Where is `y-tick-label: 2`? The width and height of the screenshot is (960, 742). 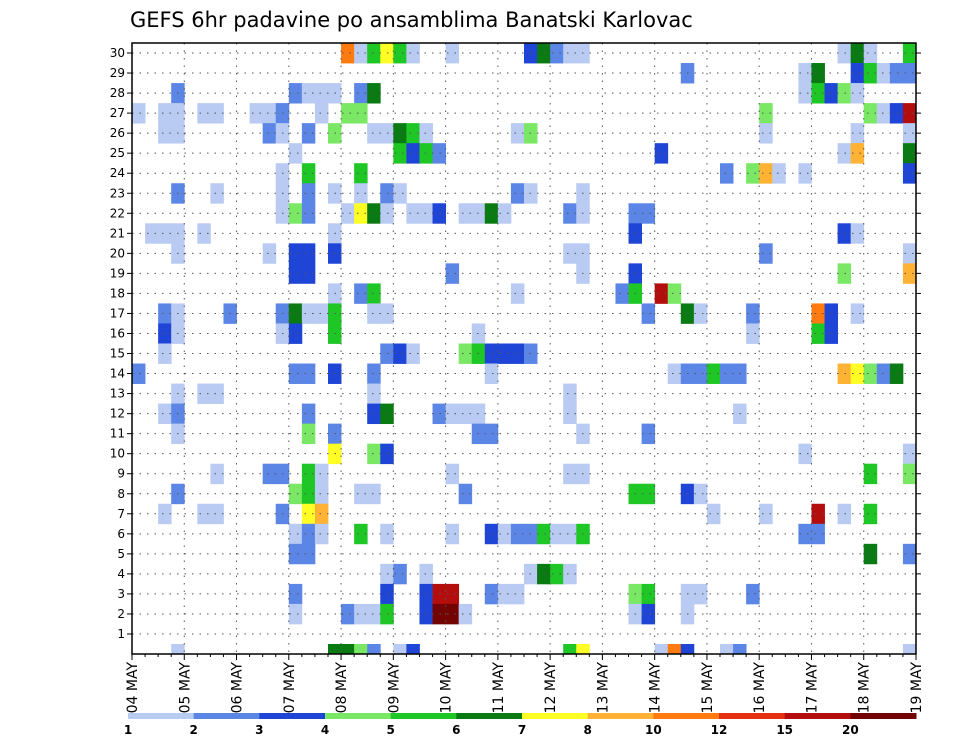 y-tick-label: 2 is located at coordinates (121, 614).